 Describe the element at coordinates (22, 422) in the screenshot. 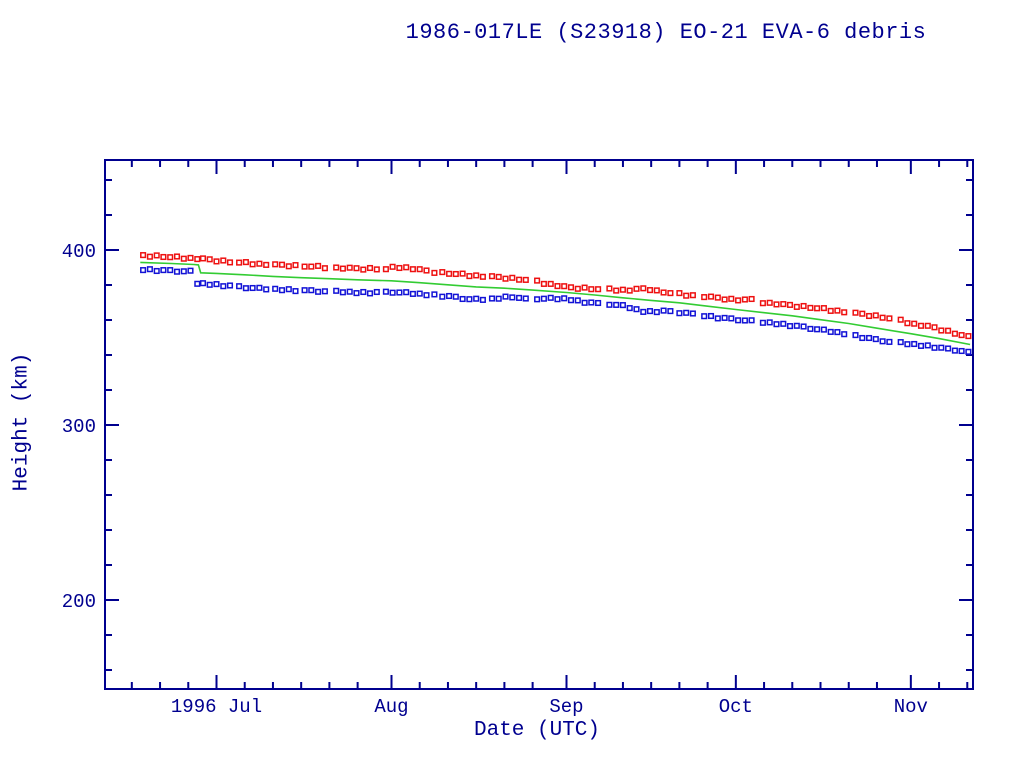

I see `y-axis-label: Height (km)` at that location.